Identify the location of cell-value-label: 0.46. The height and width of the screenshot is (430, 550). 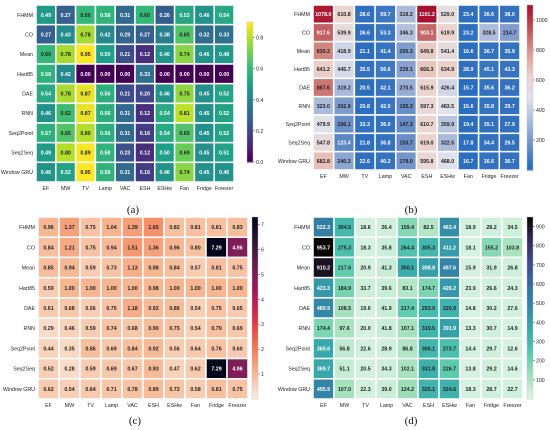
(46, 114).